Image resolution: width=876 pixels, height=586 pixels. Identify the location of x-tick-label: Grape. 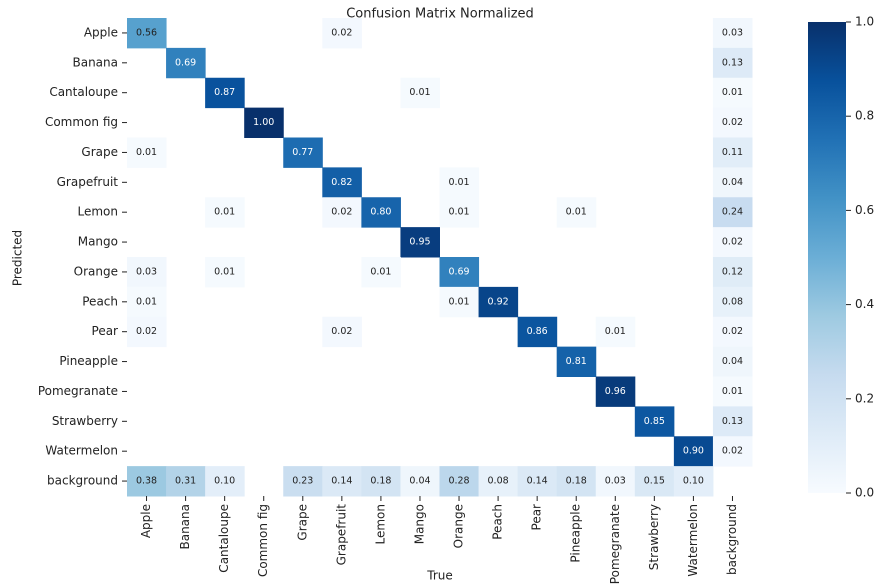
(302, 522).